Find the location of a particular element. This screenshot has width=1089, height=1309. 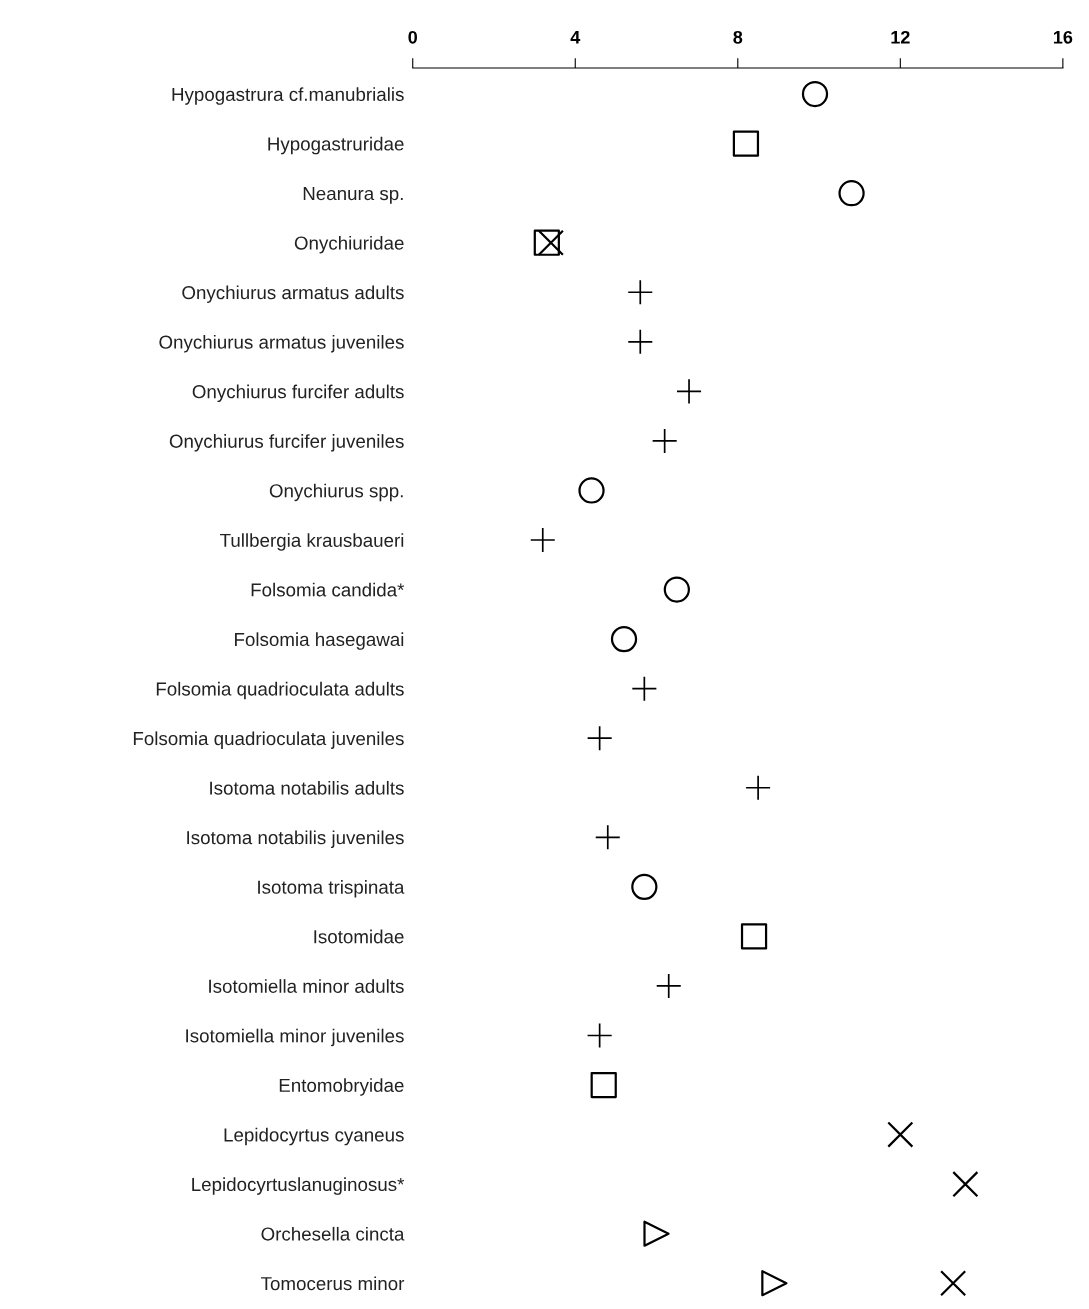

y-tick-label: Folsomia candida* is located at coordinates (328, 589).